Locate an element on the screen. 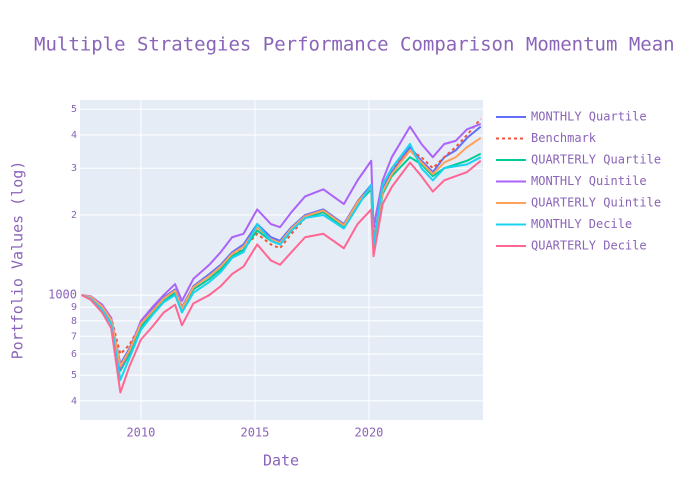 This screenshot has width=700, height=500. legend-label: MONTHLY Decile is located at coordinates (581, 224).